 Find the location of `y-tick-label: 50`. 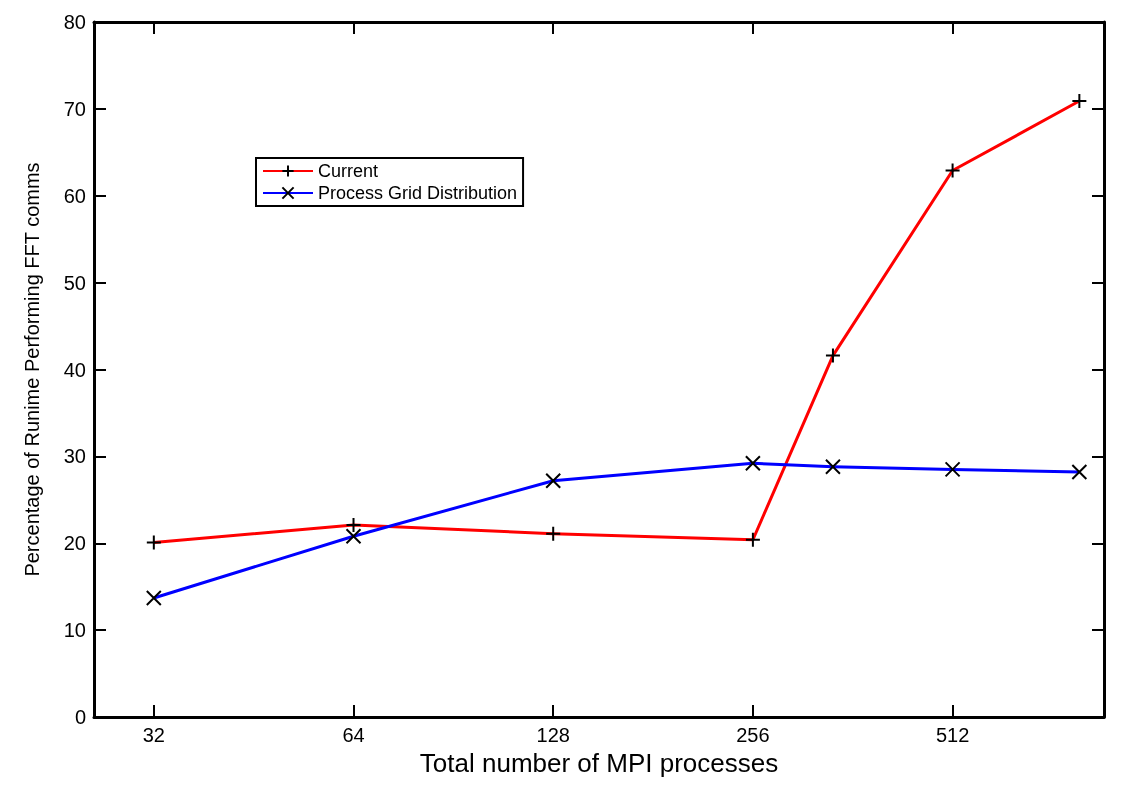

y-tick-label: 50 is located at coordinates (74, 282).